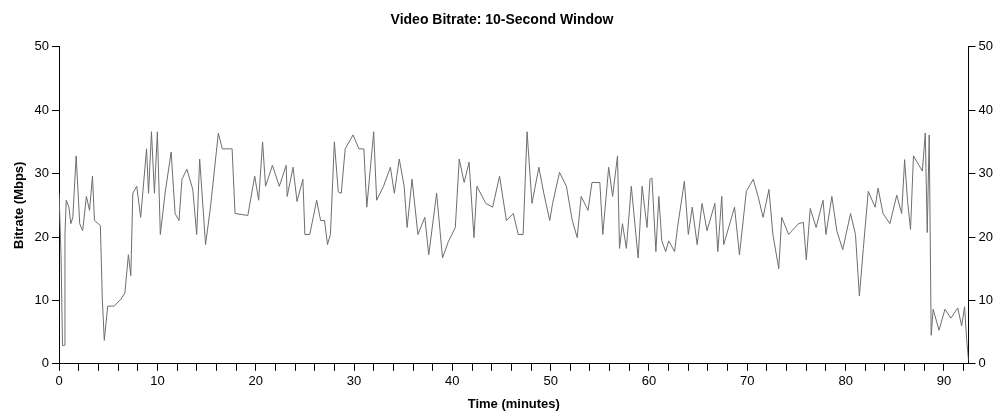 Image resolution: width=1004 pixels, height=420 pixels. Describe the element at coordinates (649, 381) in the screenshot. I see `x-tick-label: 60` at that location.